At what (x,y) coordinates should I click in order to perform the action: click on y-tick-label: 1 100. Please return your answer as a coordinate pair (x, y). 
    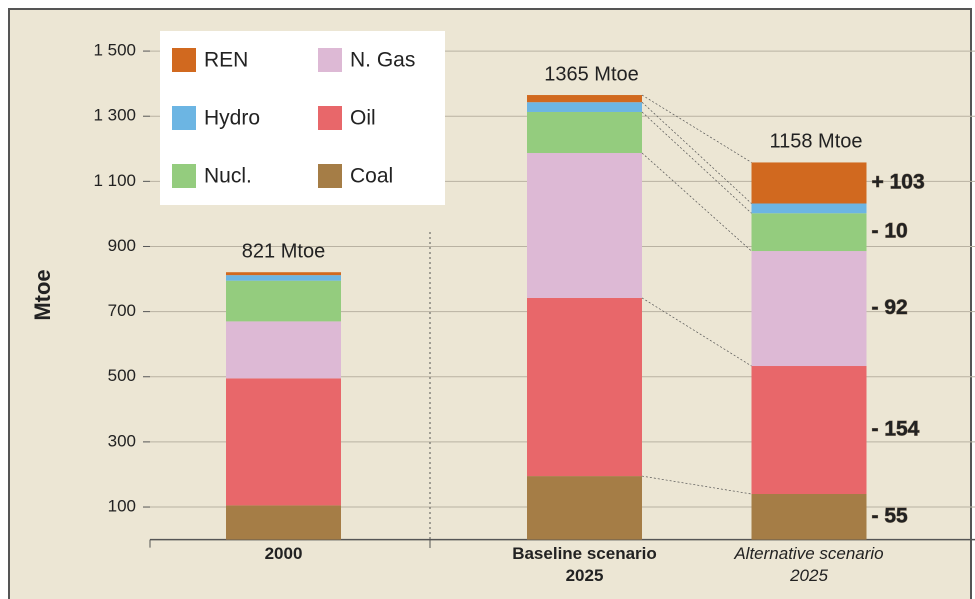
    Looking at the image, I should click on (114, 180).